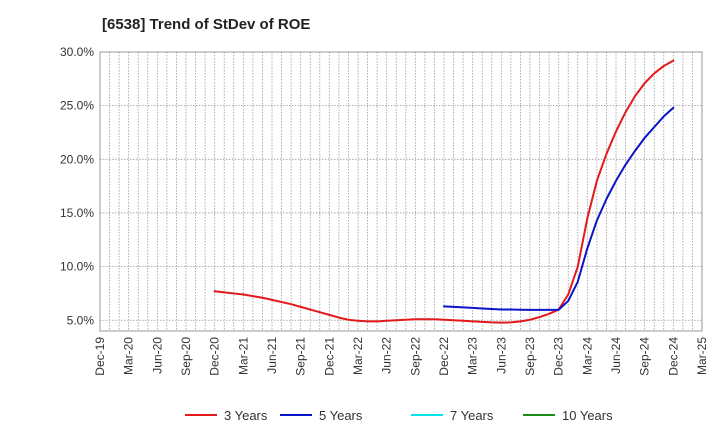 Image resolution: width=720 pixels, height=445 pixels. I want to click on x-tick-label: Jun-20, so click(157, 355).